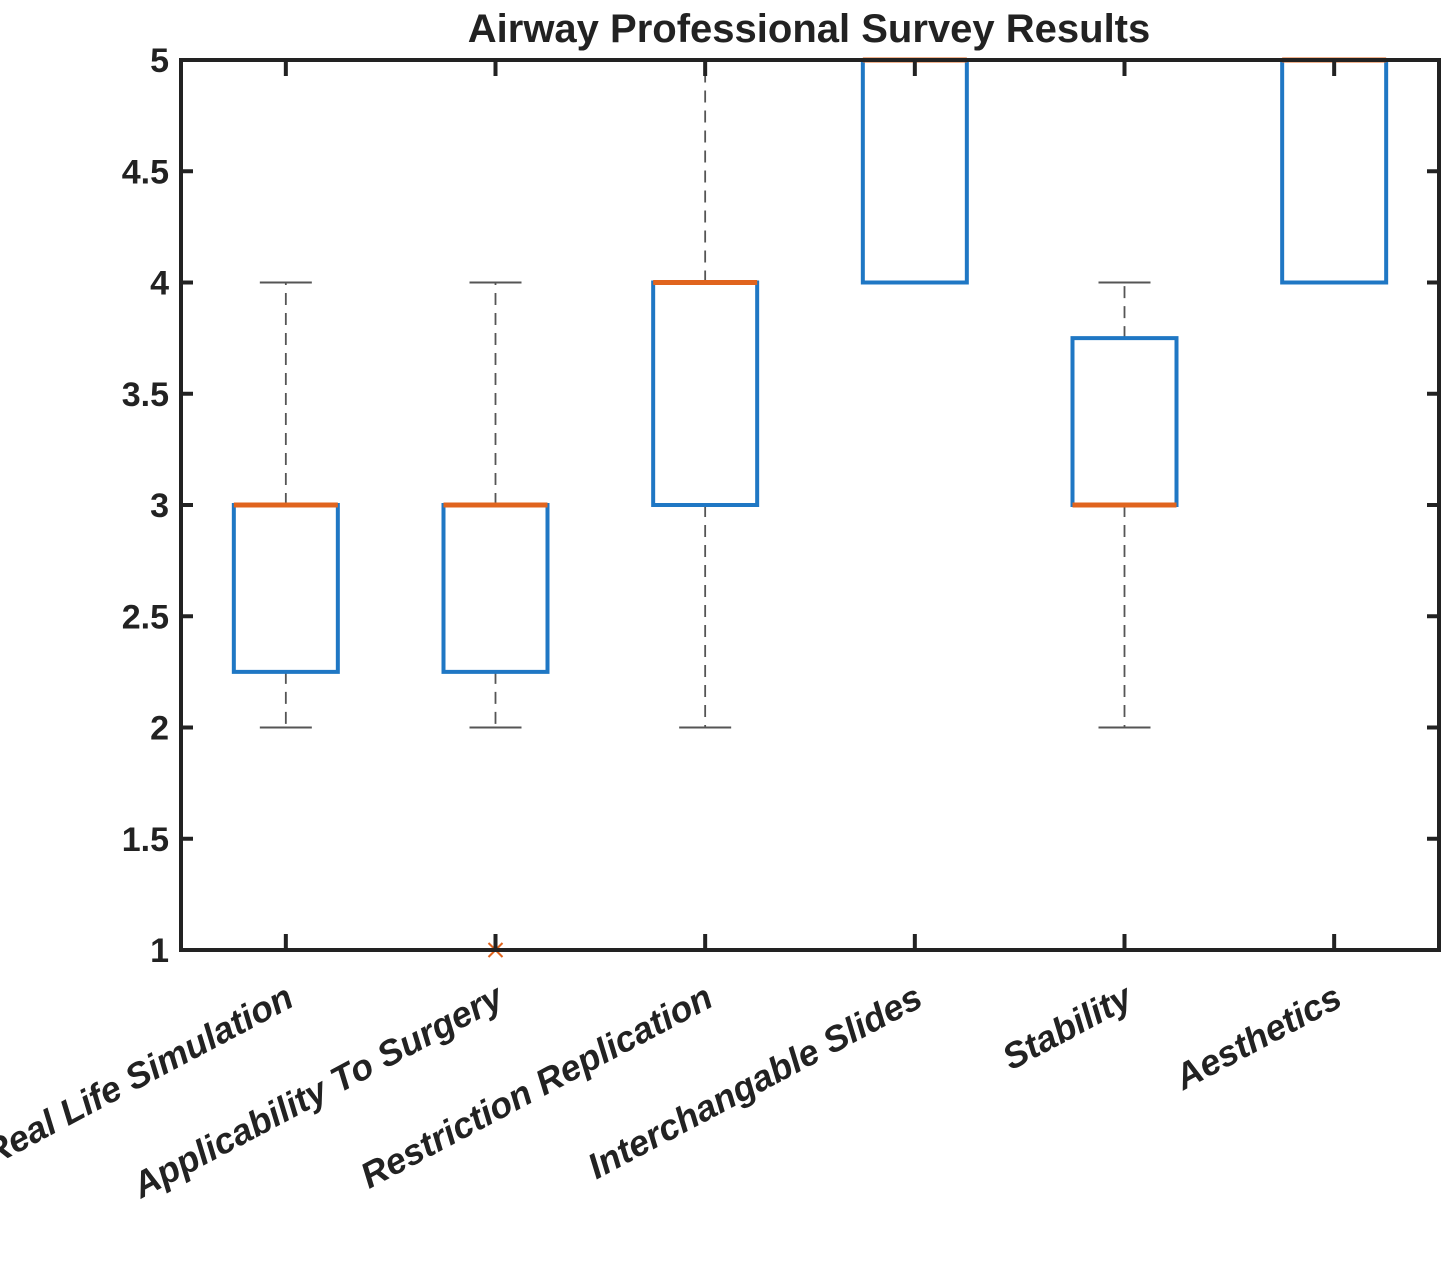 The image size is (1448, 1266). I want to click on y-tick-label: 1.5, so click(145, 840).